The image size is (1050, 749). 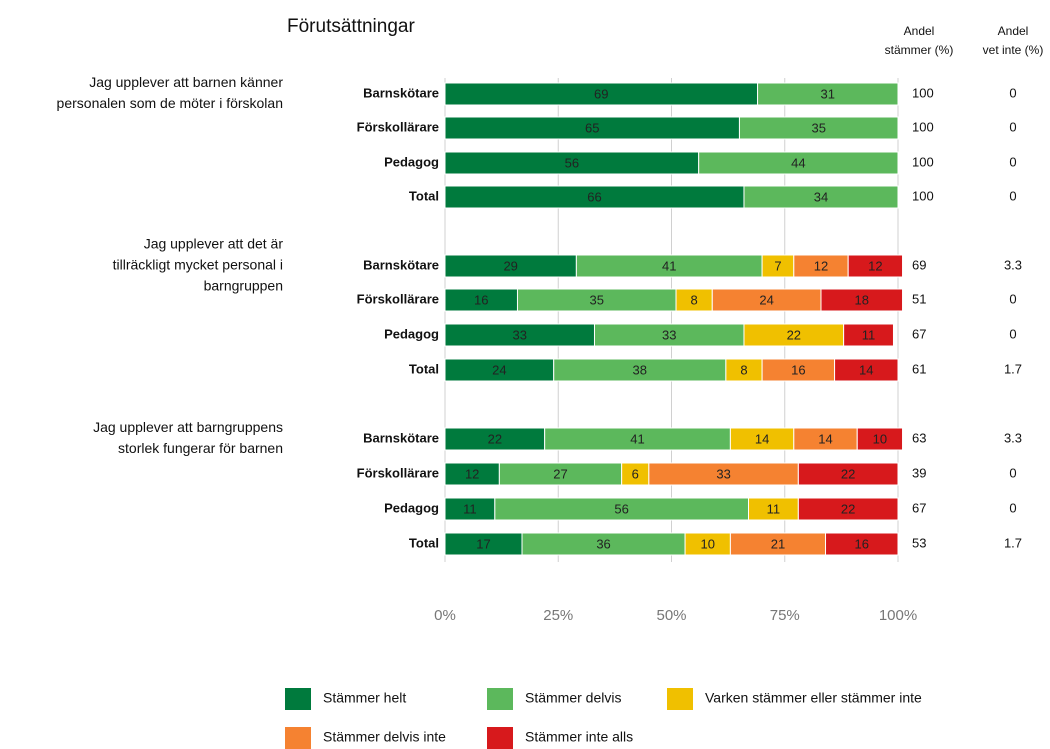 I want to click on bar-value-label: 38, so click(x=640, y=369).